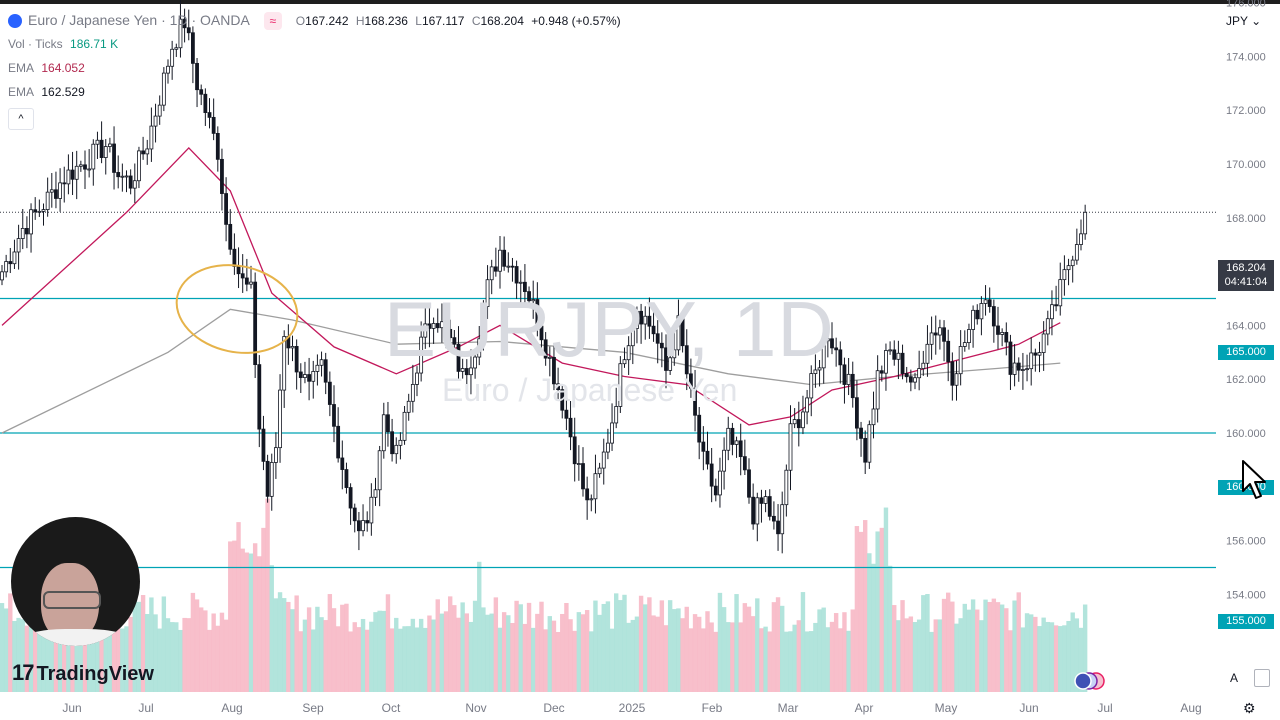  Describe the element at coordinates (65, 44) in the screenshot. I see `volume-legend: Vol · Ticks 186.71 K` at that location.